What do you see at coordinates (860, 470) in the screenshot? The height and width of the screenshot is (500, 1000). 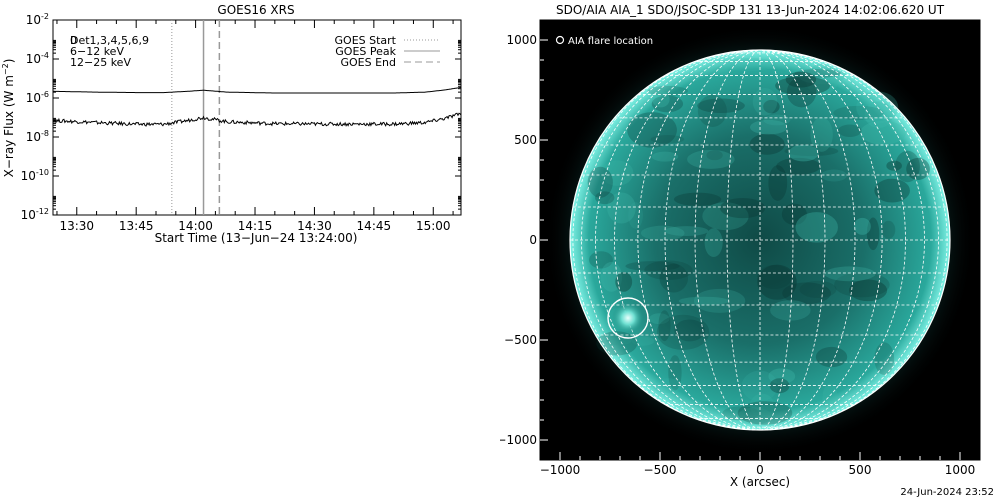 I see `aia-x-tick-label: 500` at bounding box center [860, 470].